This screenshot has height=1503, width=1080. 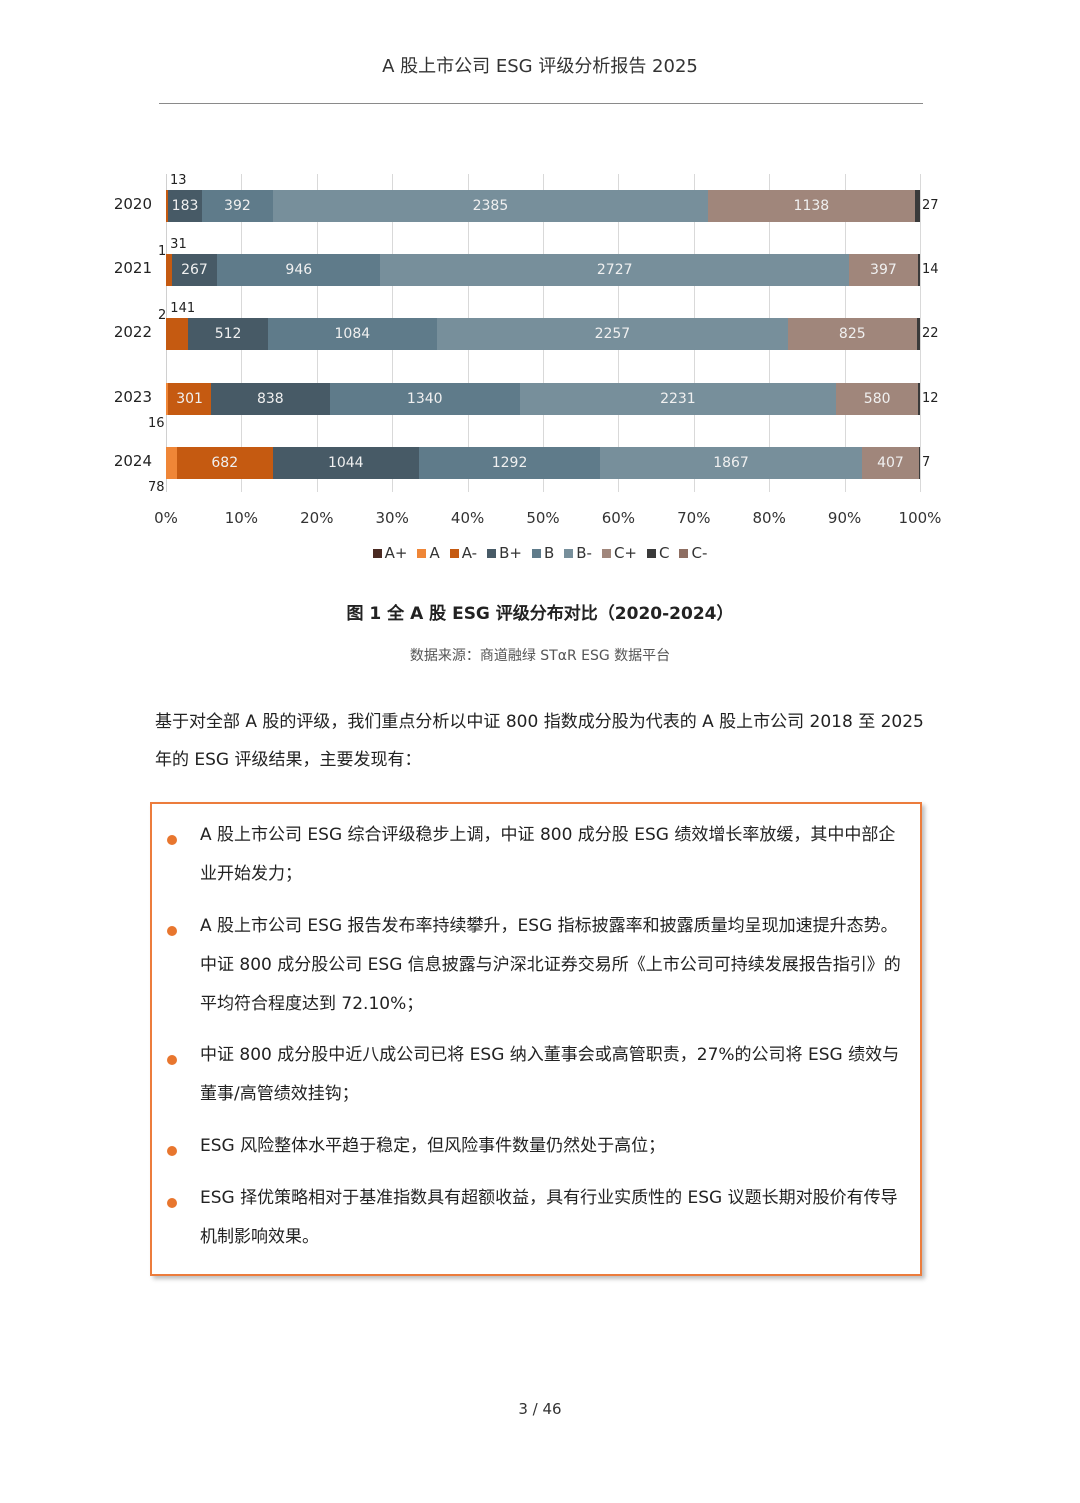 I want to click on bar-segment-B: 1292, so click(x=509, y=463).